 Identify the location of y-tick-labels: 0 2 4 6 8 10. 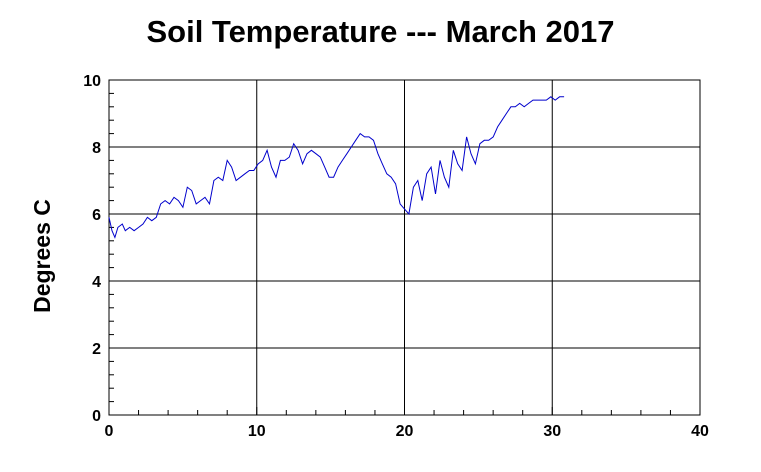
(92, 249).